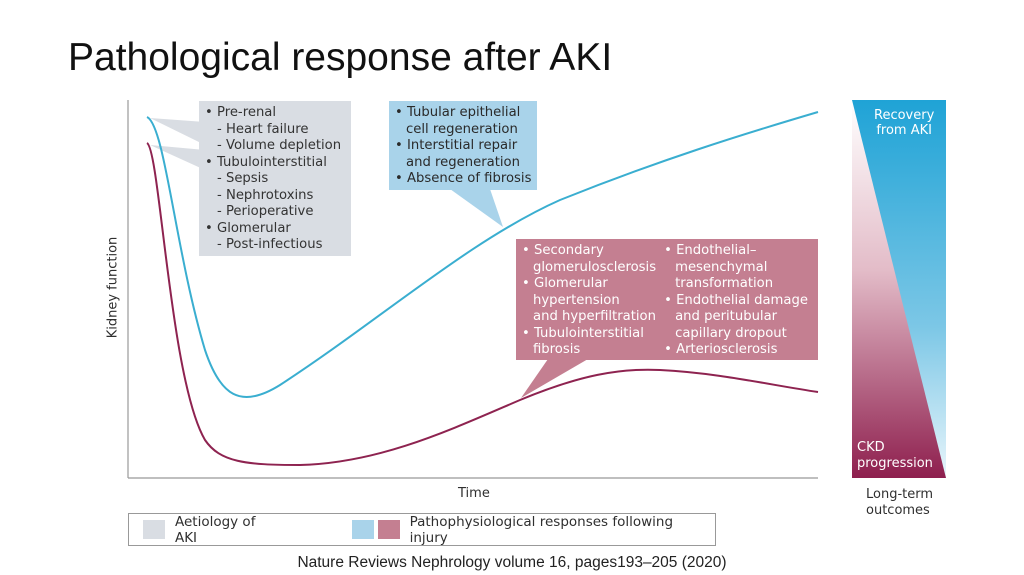  I want to click on ckd-label-line: progression, so click(895, 463).